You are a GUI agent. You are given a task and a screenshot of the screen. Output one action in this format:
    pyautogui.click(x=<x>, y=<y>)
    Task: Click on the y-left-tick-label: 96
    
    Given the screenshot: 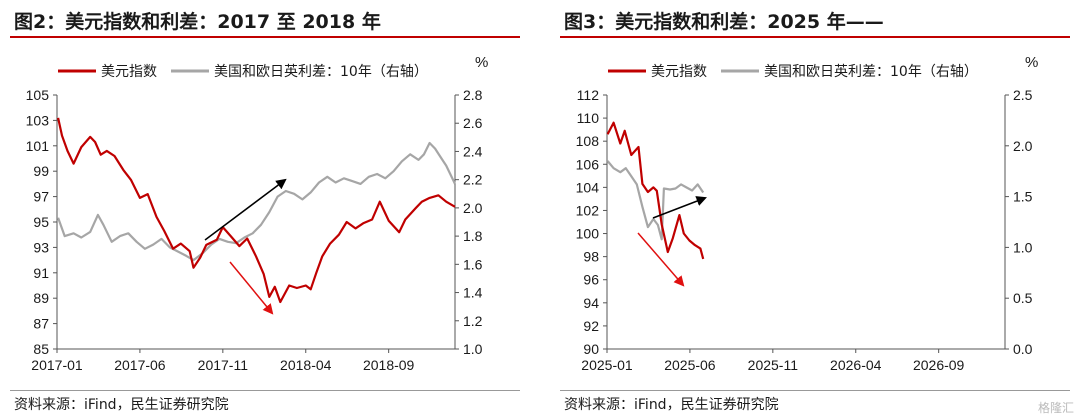 What is the action you would take?
    pyautogui.click(x=591, y=280)
    